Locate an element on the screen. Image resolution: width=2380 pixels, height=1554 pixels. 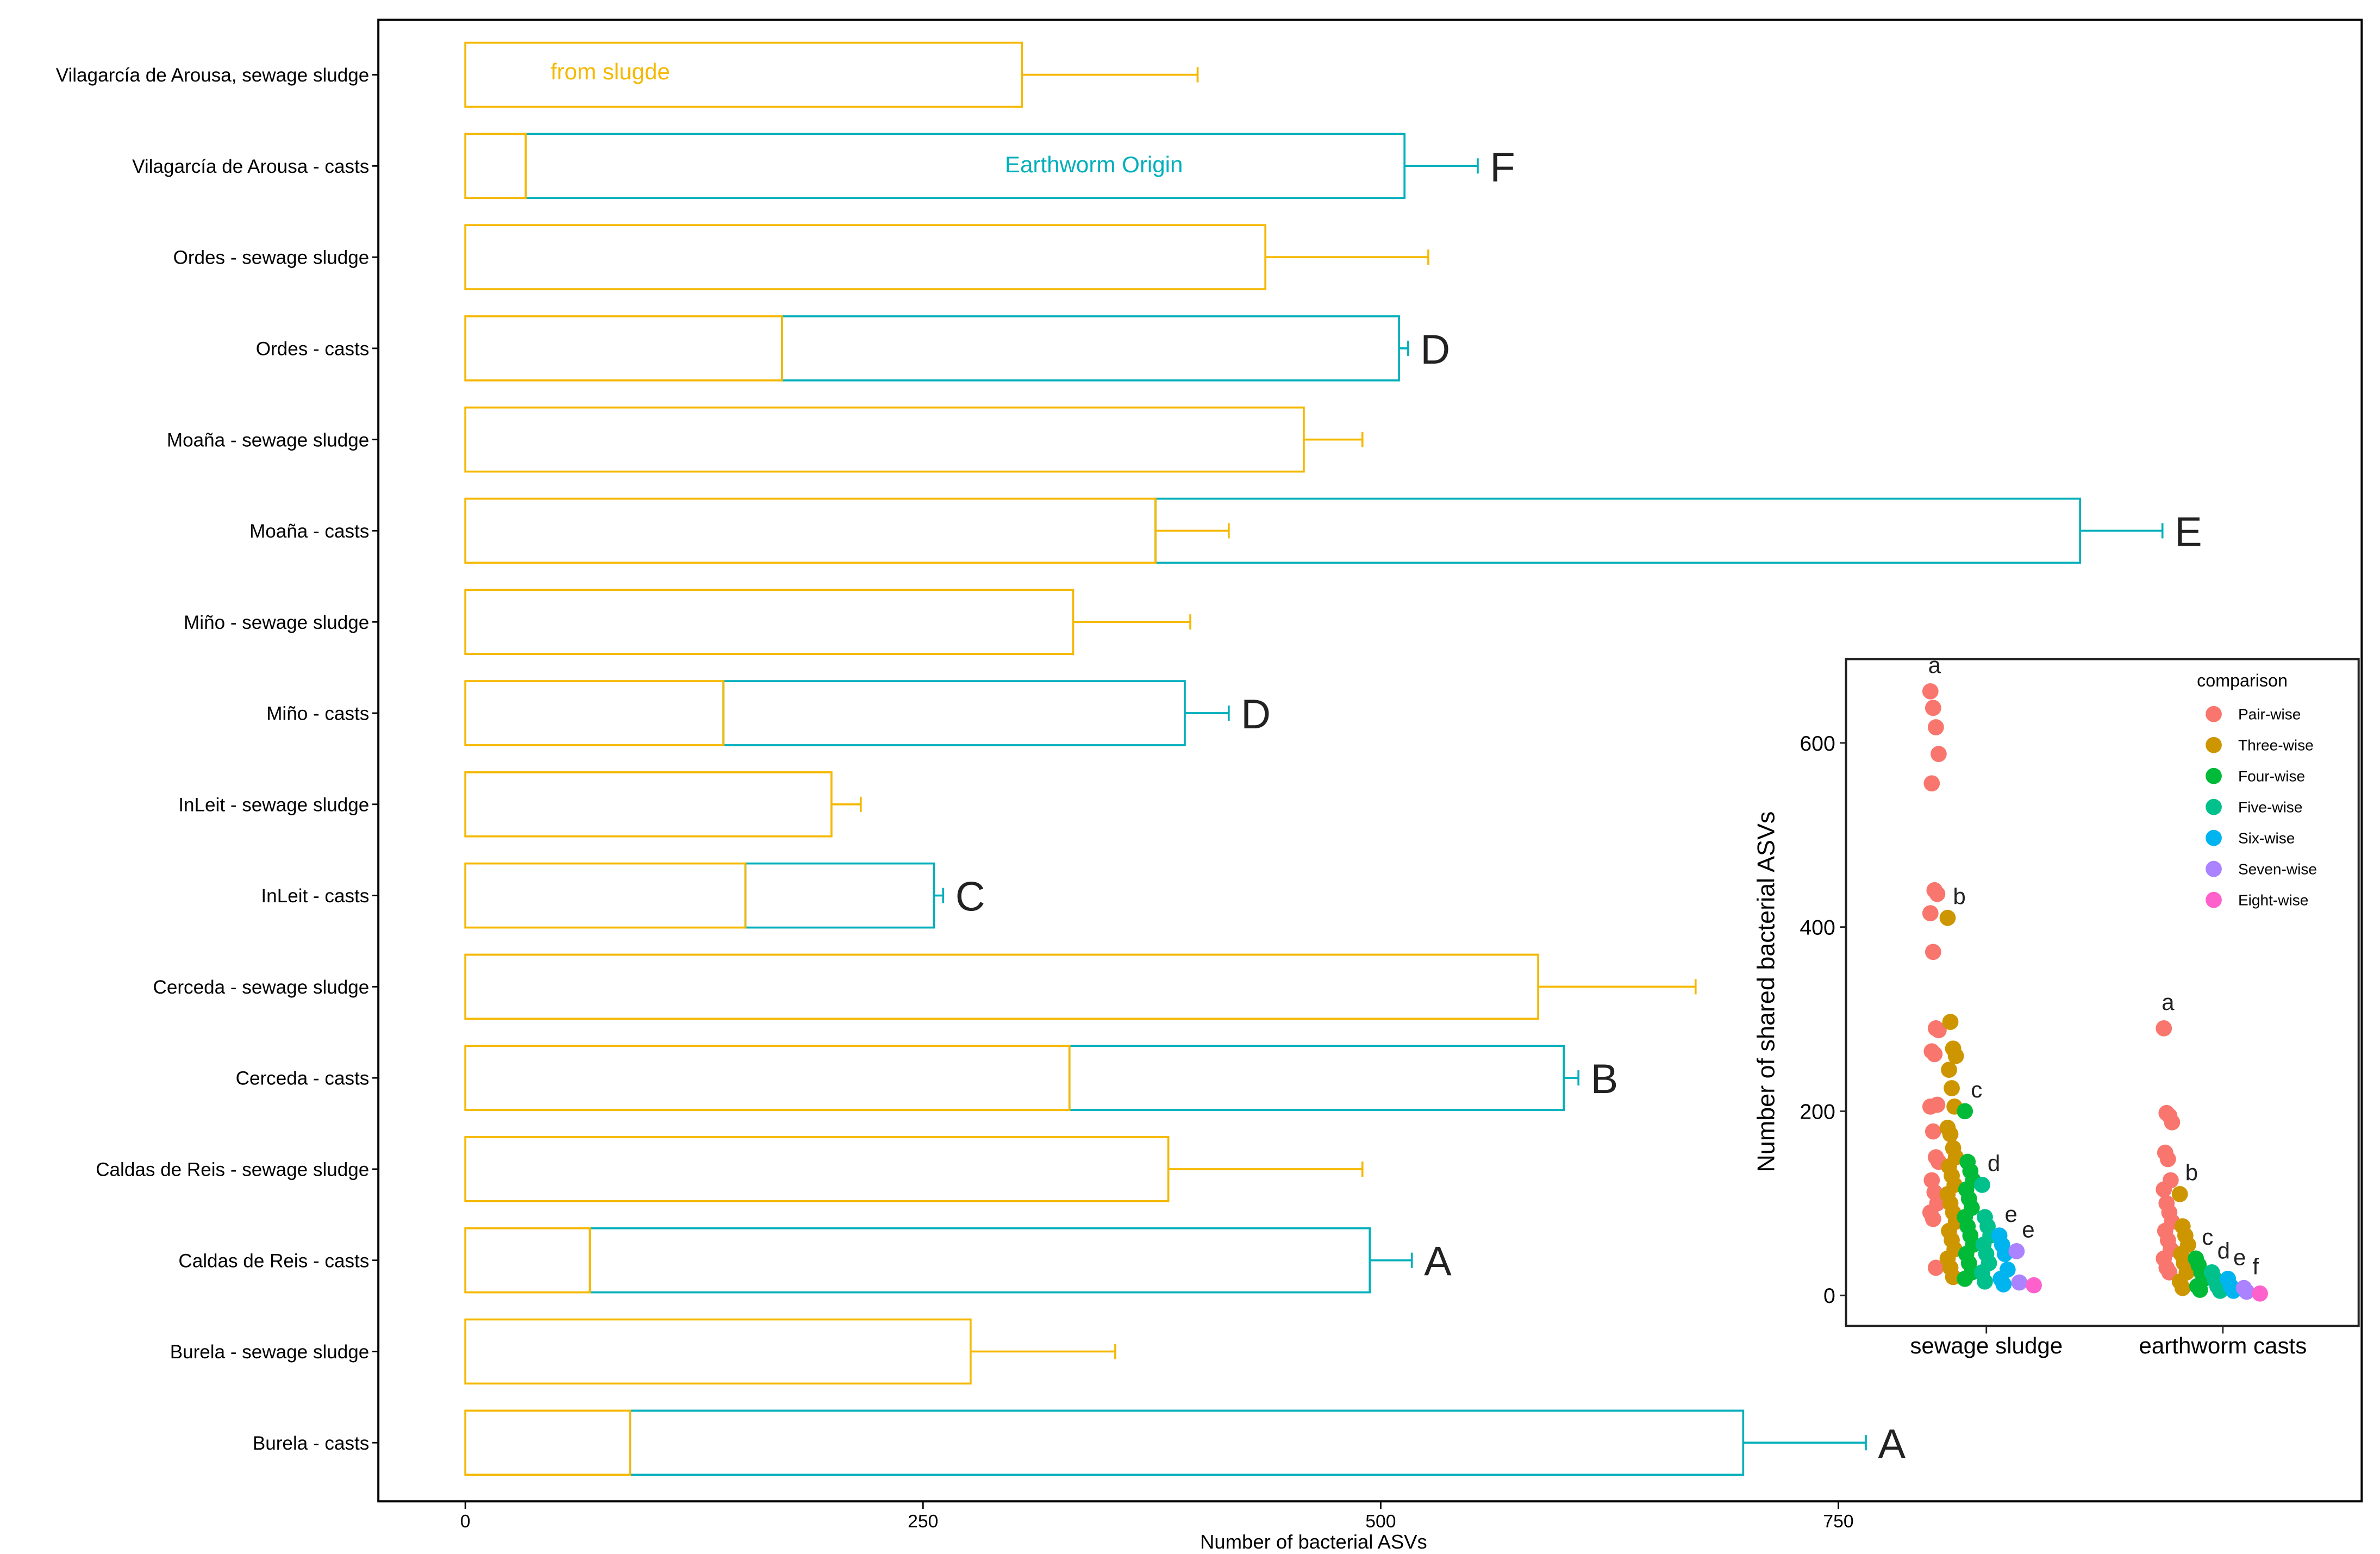
inset-x-tick-label: sewage sludge is located at coordinates (1986, 1345).